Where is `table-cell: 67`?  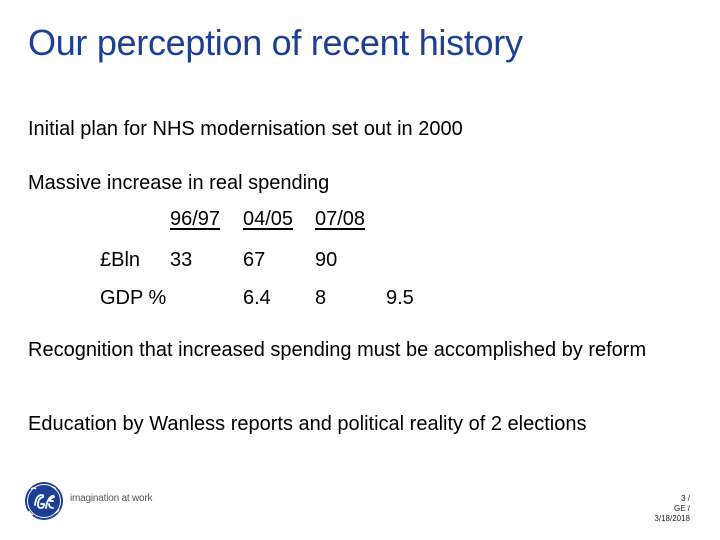
table-cell: 67 is located at coordinates (254, 260).